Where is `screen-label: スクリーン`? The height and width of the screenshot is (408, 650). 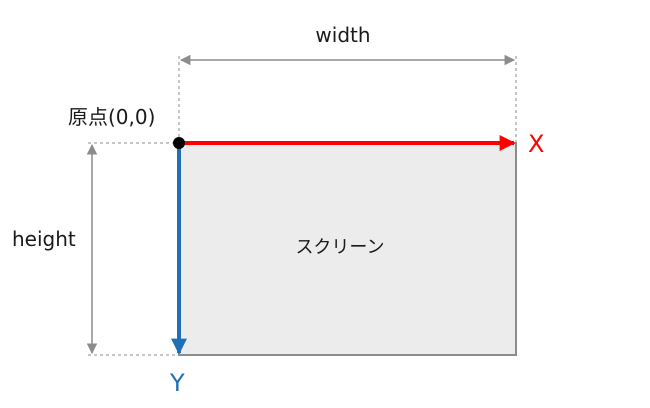
screen-label: スクリーン is located at coordinates (339, 247).